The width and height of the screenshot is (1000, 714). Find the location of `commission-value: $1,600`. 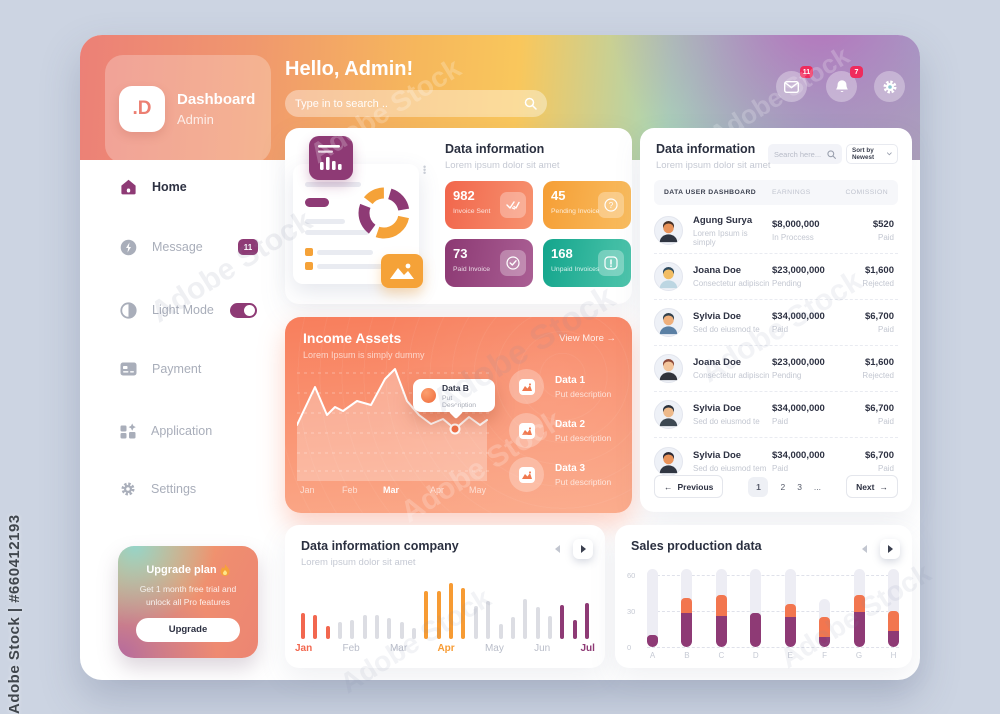

commission-value: $1,600 is located at coordinates (879, 270).